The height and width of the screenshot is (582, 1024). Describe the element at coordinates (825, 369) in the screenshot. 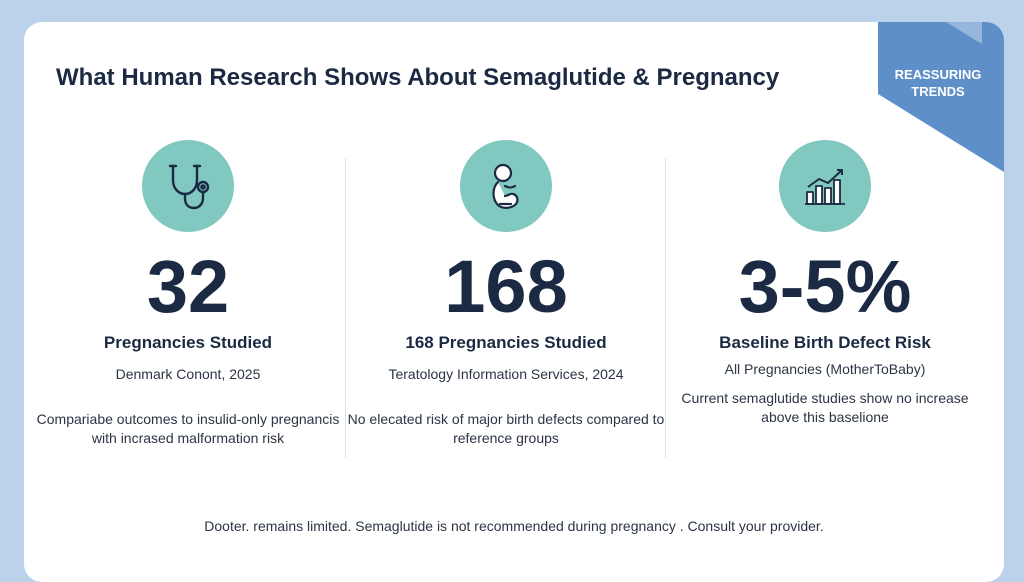

I see `stat-source: All Pregnancies (MotherToBaby)` at that location.